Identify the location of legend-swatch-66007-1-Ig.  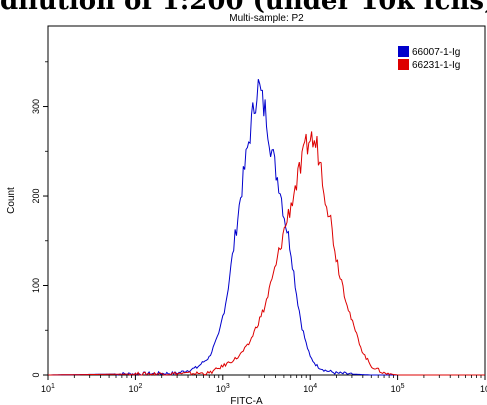
(403, 51).